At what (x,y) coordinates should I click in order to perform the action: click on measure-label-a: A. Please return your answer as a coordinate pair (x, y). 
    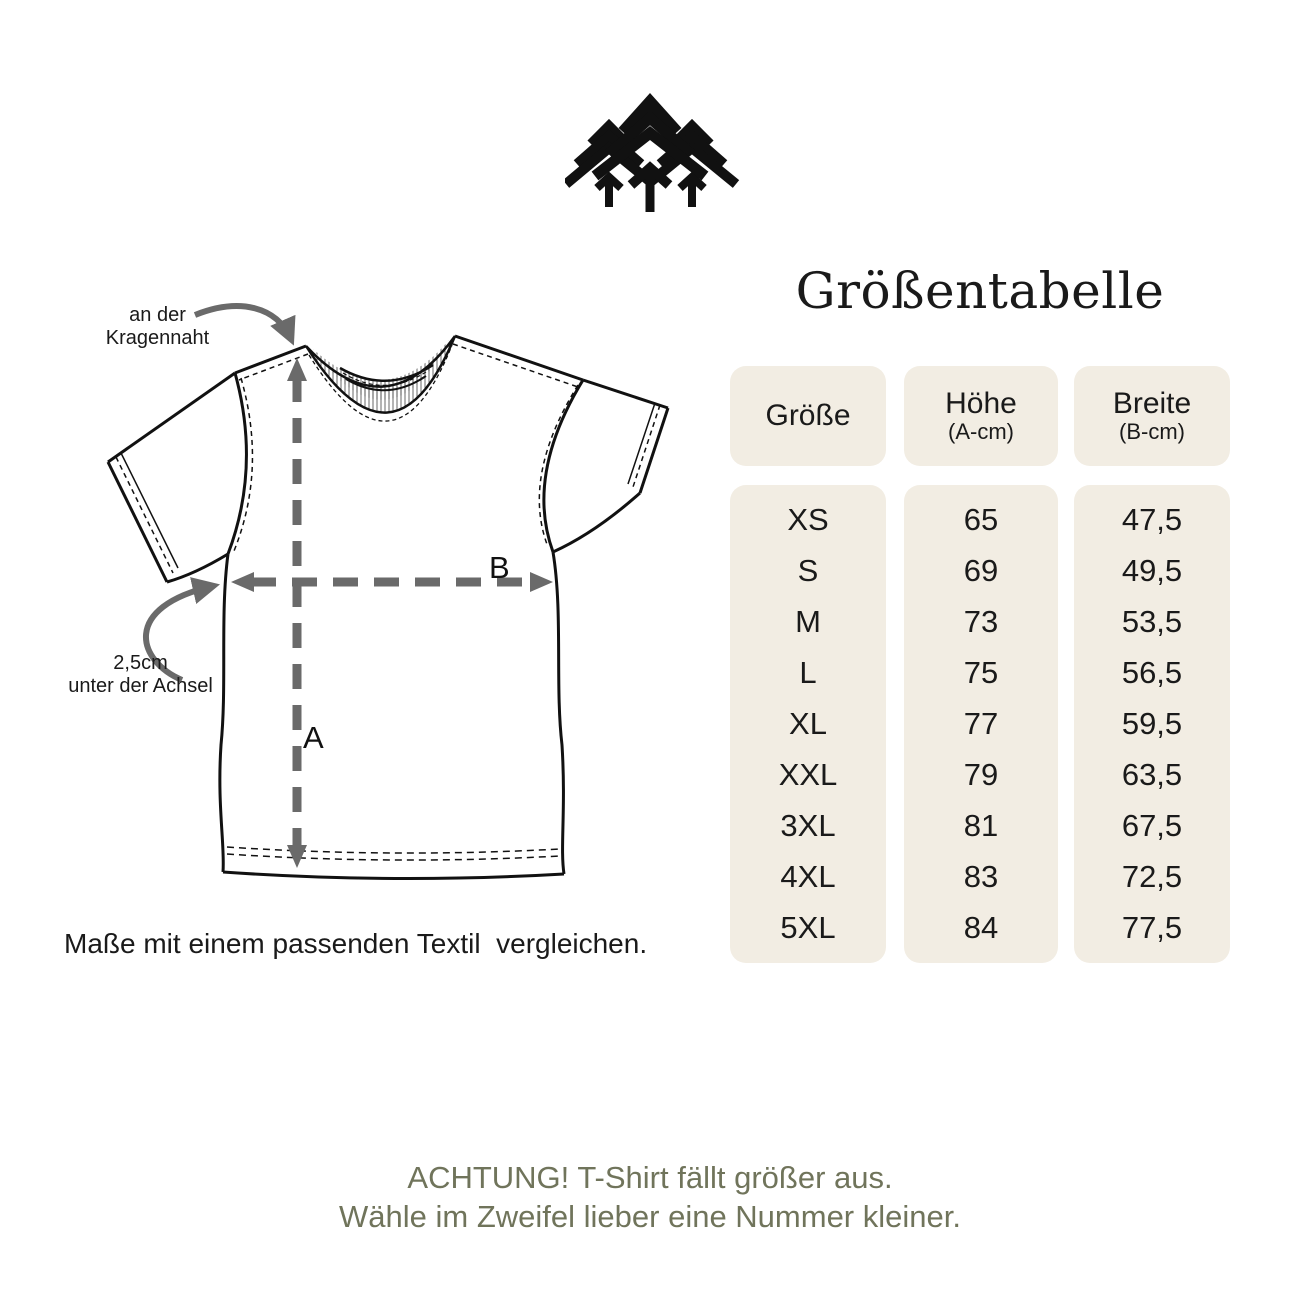
    Looking at the image, I should click on (313, 737).